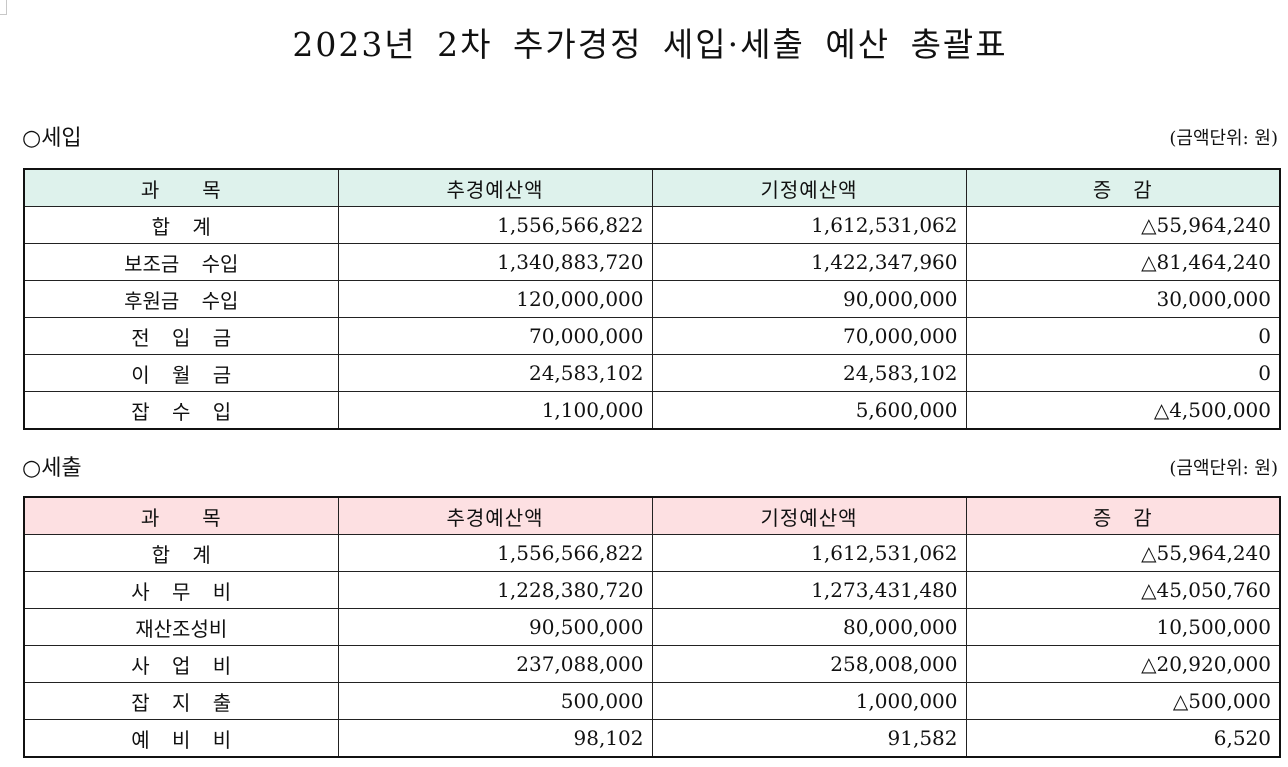  I want to click on table-row: 예 비 비 98,102 91,582 6,520, so click(652, 738).